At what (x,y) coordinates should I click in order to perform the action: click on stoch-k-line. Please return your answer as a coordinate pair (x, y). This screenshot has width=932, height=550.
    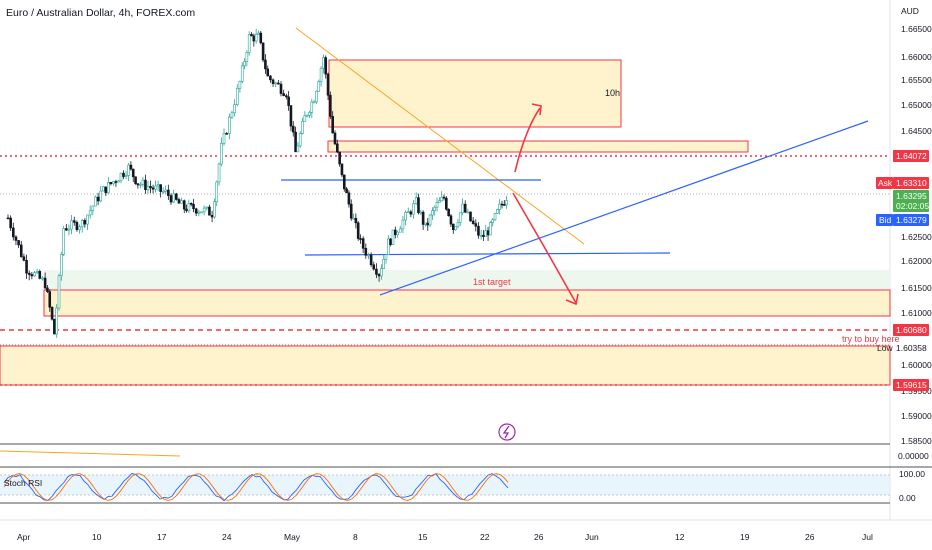
    Looking at the image, I should click on (256, 487).